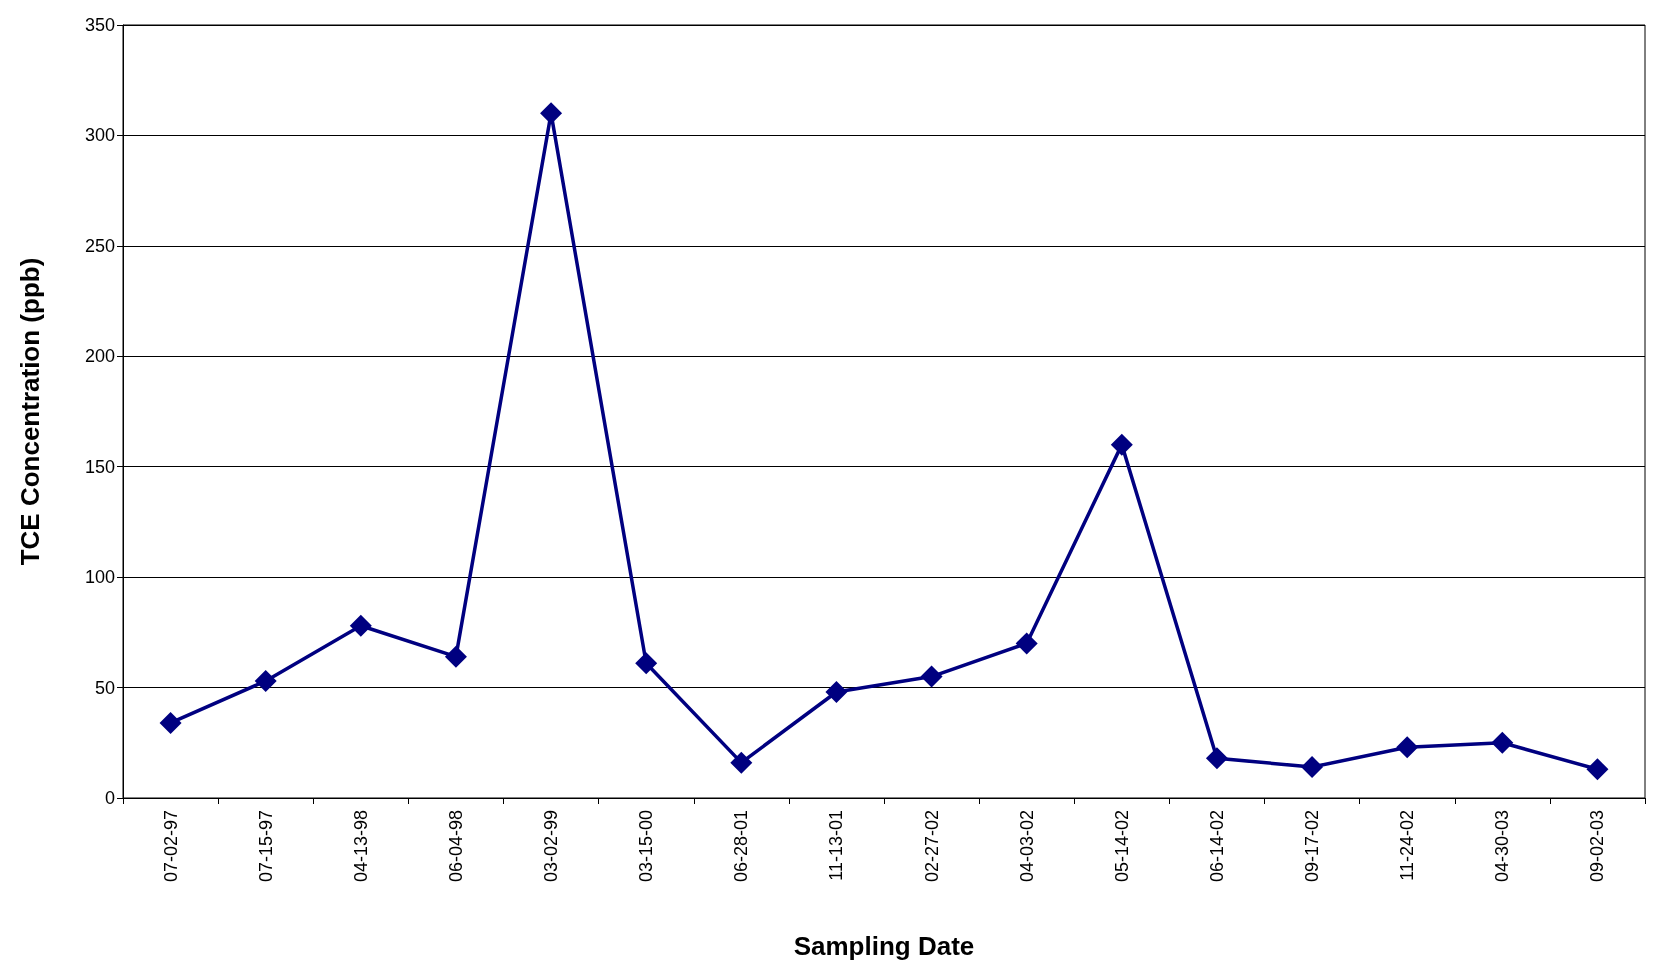 This screenshot has height=972, width=1669. I want to click on y-tick-label: 250, so click(99, 245).